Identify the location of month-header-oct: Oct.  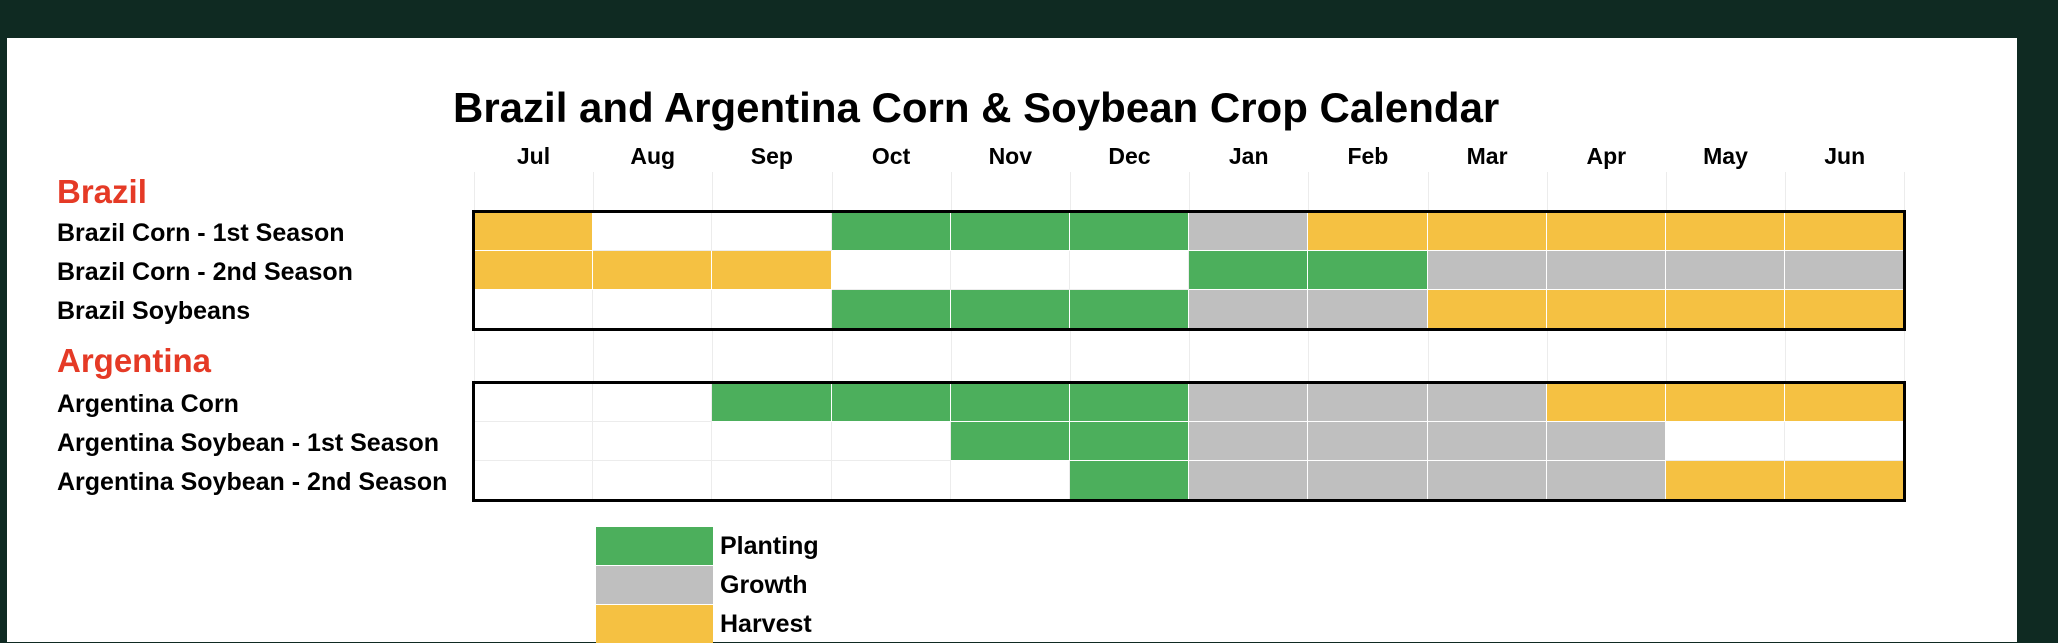
(891, 156).